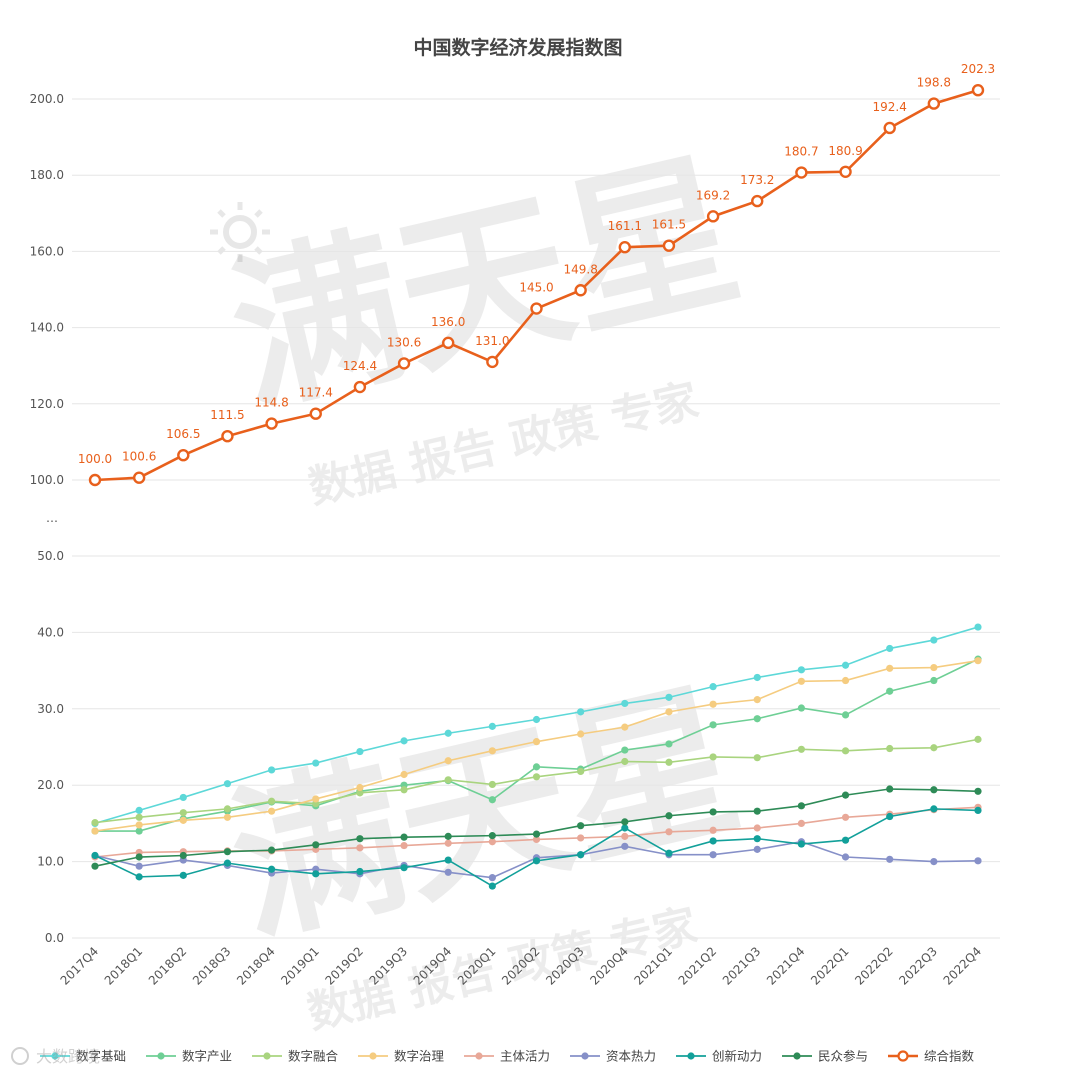 This screenshot has height=1080, width=1080. Describe the element at coordinates (295, 1056) in the screenshot. I see `legend-item-数字融合: 数字融合` at that location.